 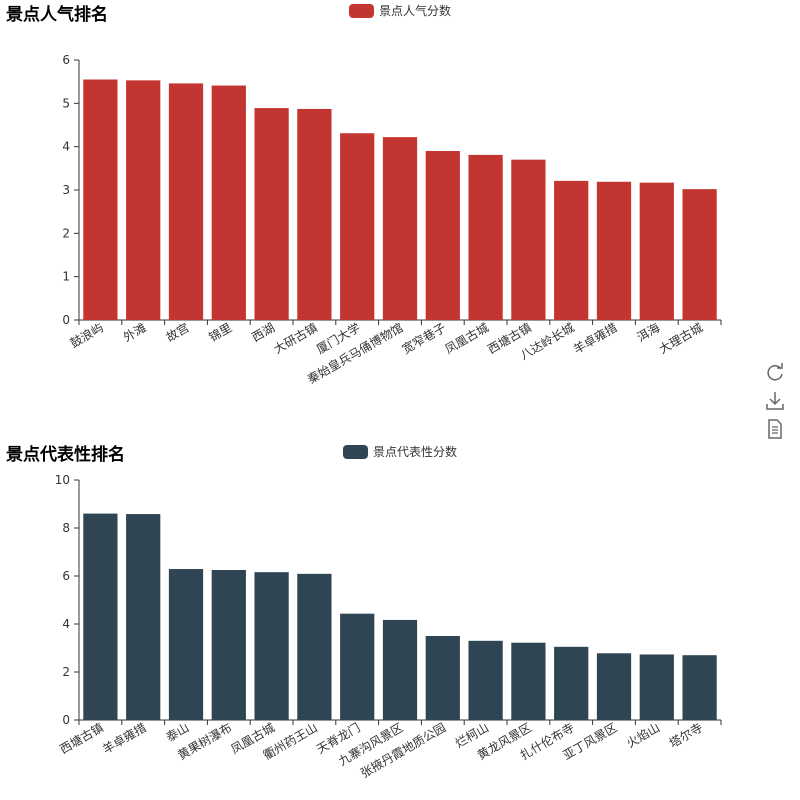 What do you see at coordinates (66, 190) in the screenshot?
I see `chart-1-y-tick-label: 3` at bounding box center [66, 190].